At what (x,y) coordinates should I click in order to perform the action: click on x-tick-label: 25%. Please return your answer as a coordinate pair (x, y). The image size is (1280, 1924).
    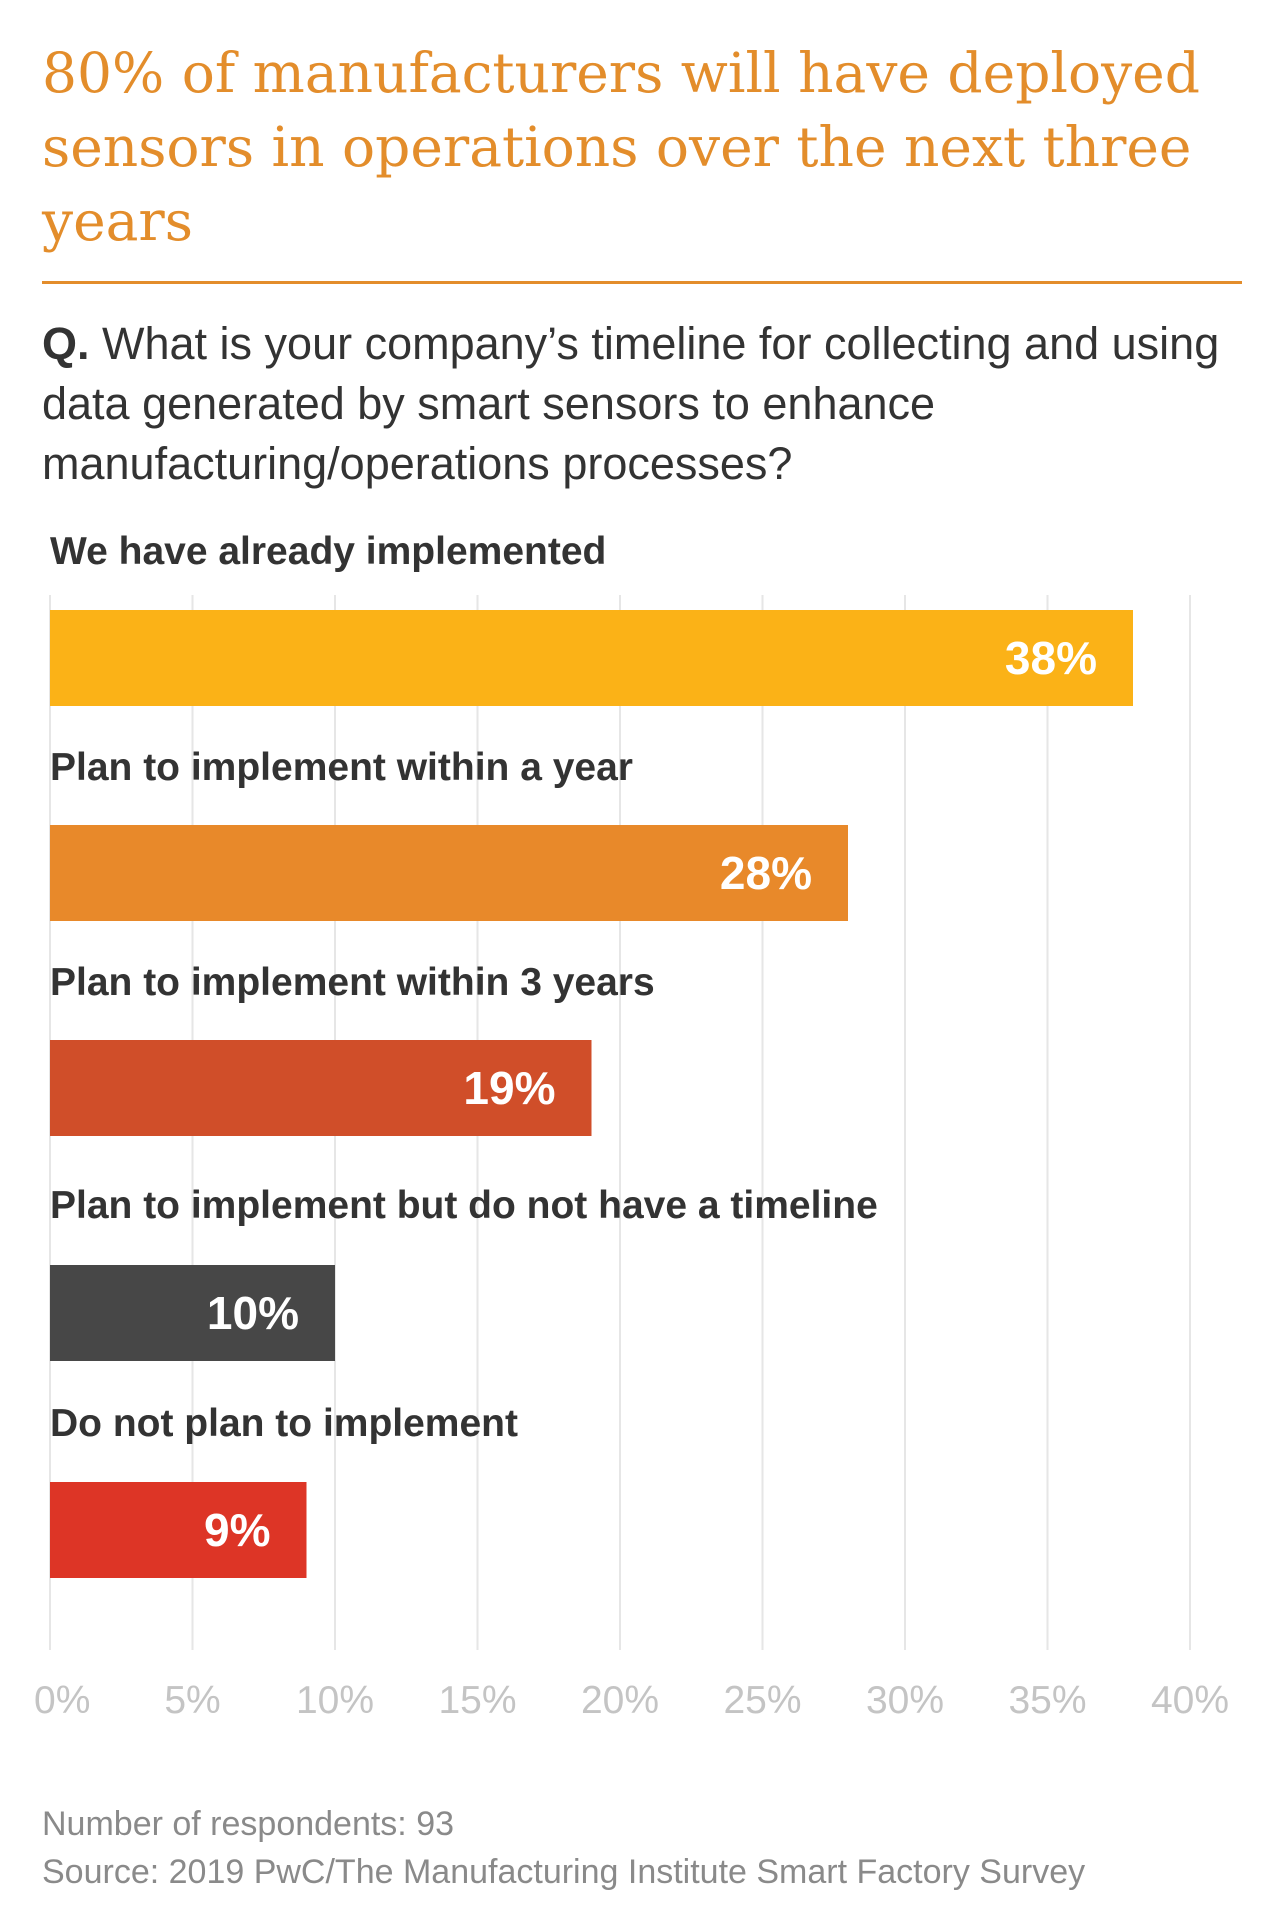
    Looking at the image, I should click on (762, 1700).